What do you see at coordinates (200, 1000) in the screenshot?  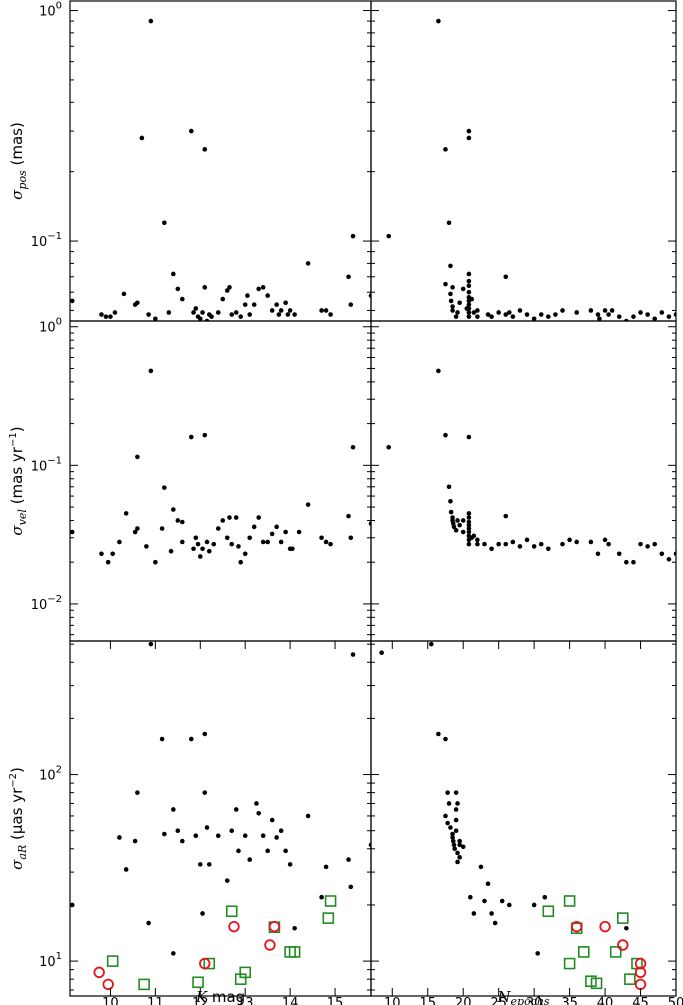 I see `x-tick-label: 12` at bounding box center [200, 1000].